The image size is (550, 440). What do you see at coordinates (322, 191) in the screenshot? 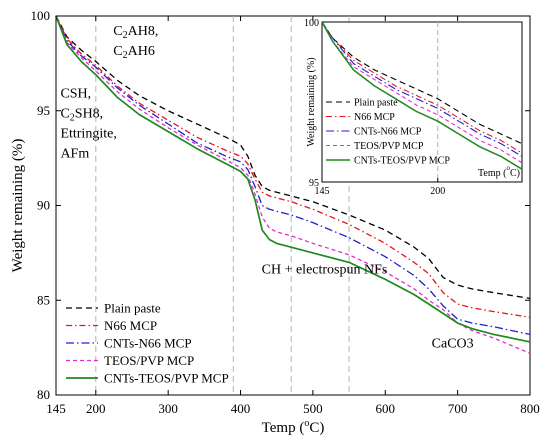
I see `inset-x-tick-label: 145` at bounding box center [322, 191].